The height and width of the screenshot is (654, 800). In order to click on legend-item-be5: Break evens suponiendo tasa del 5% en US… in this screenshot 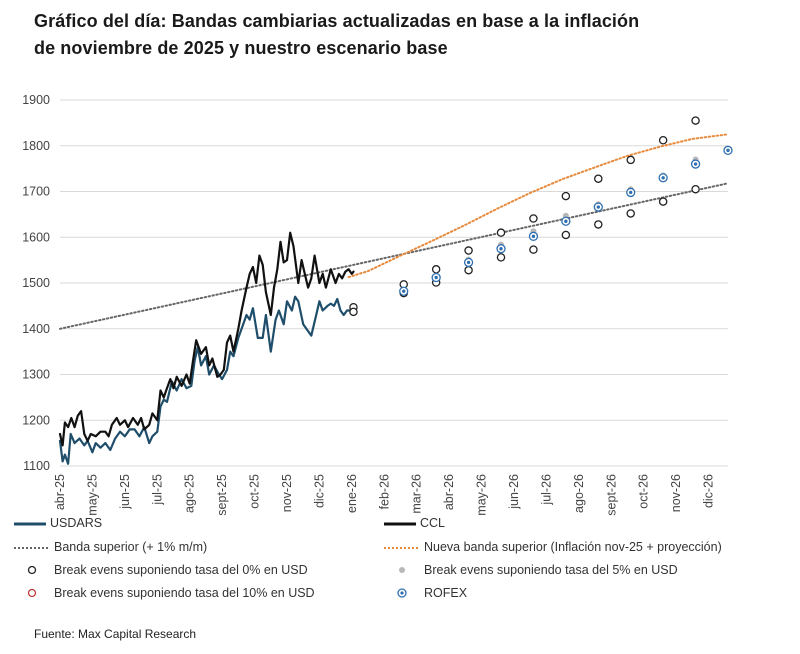, I will do `click(531, 570)`.